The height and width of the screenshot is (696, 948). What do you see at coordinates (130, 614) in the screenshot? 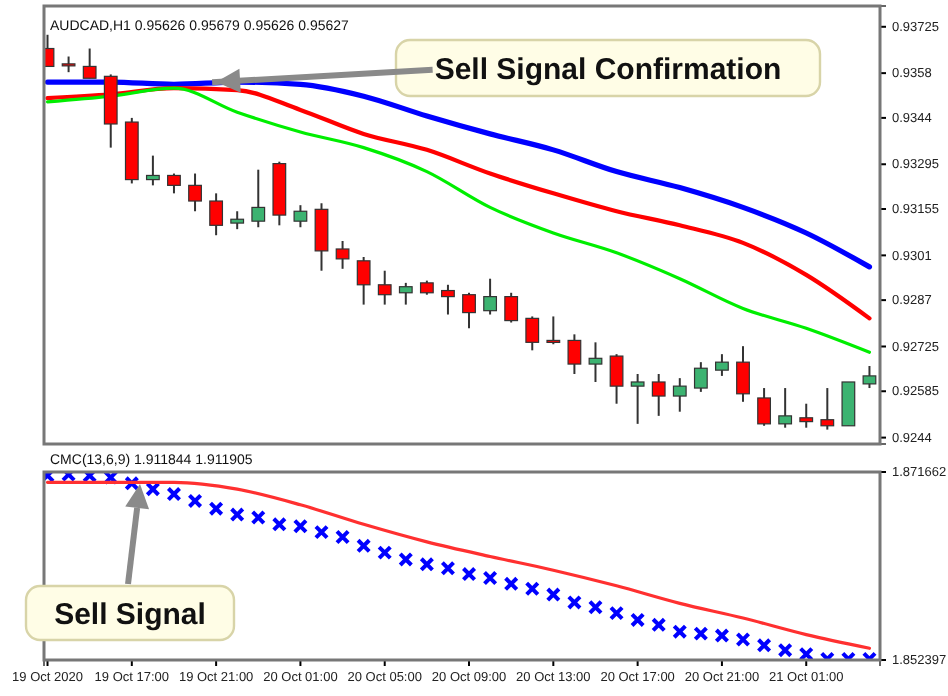
I see `annotation: Sell Signal` at bounding box center [130, 614].